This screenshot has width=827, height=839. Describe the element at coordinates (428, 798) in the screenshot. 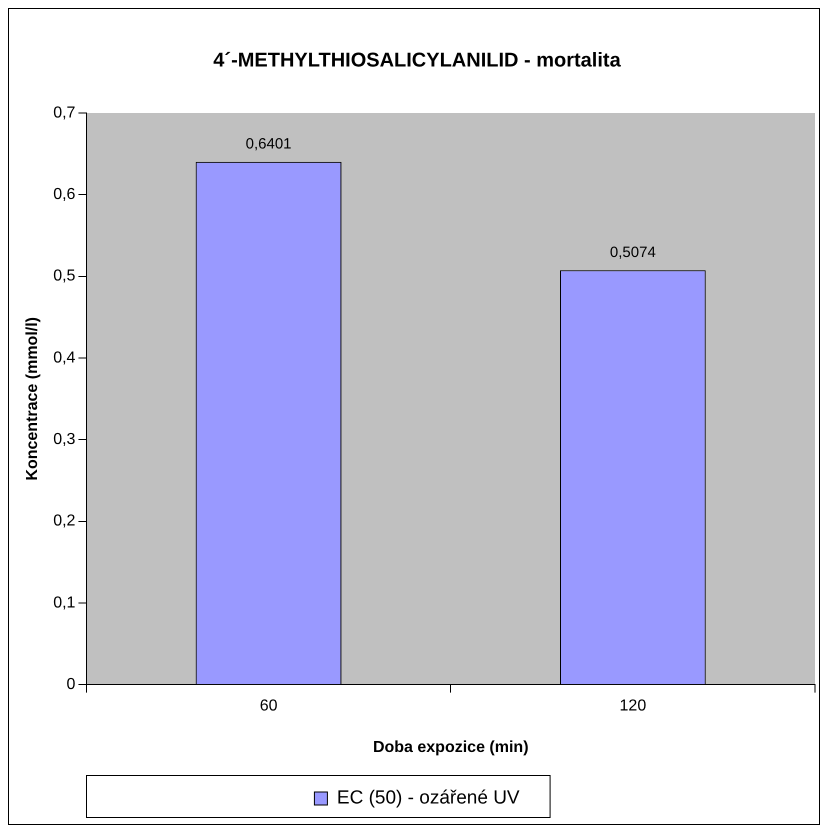

I see `legend-label: EC (50) - ozářené UV` at that location.